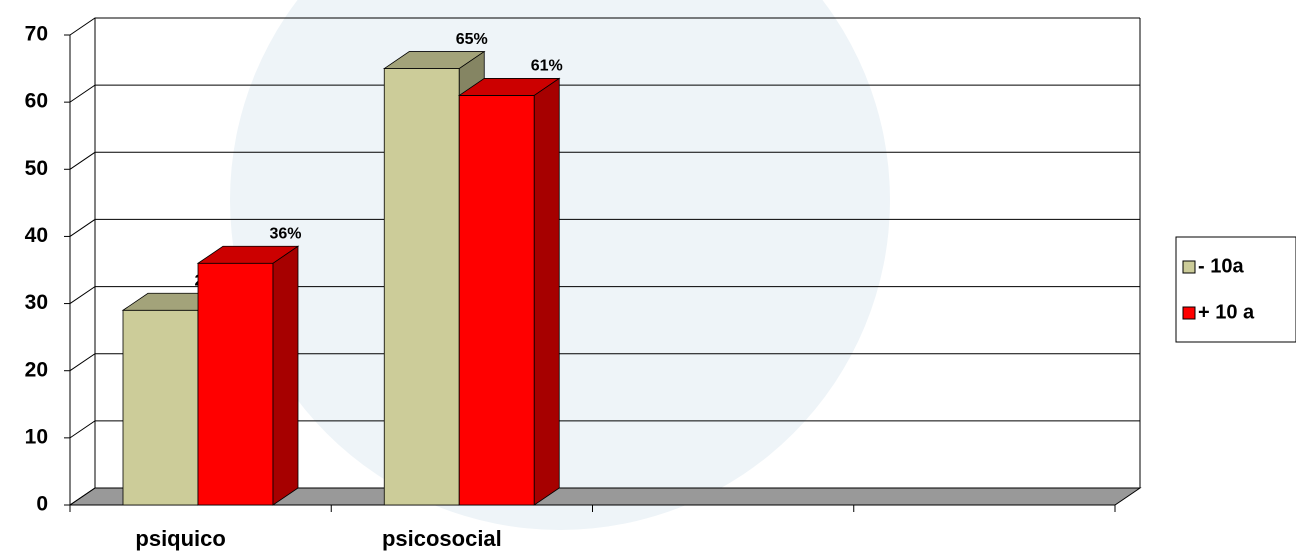  What do you see at coordinates (36, 369) in the screenshot?
I see `y-tick-label: 20` at bounding box center [36, 369].